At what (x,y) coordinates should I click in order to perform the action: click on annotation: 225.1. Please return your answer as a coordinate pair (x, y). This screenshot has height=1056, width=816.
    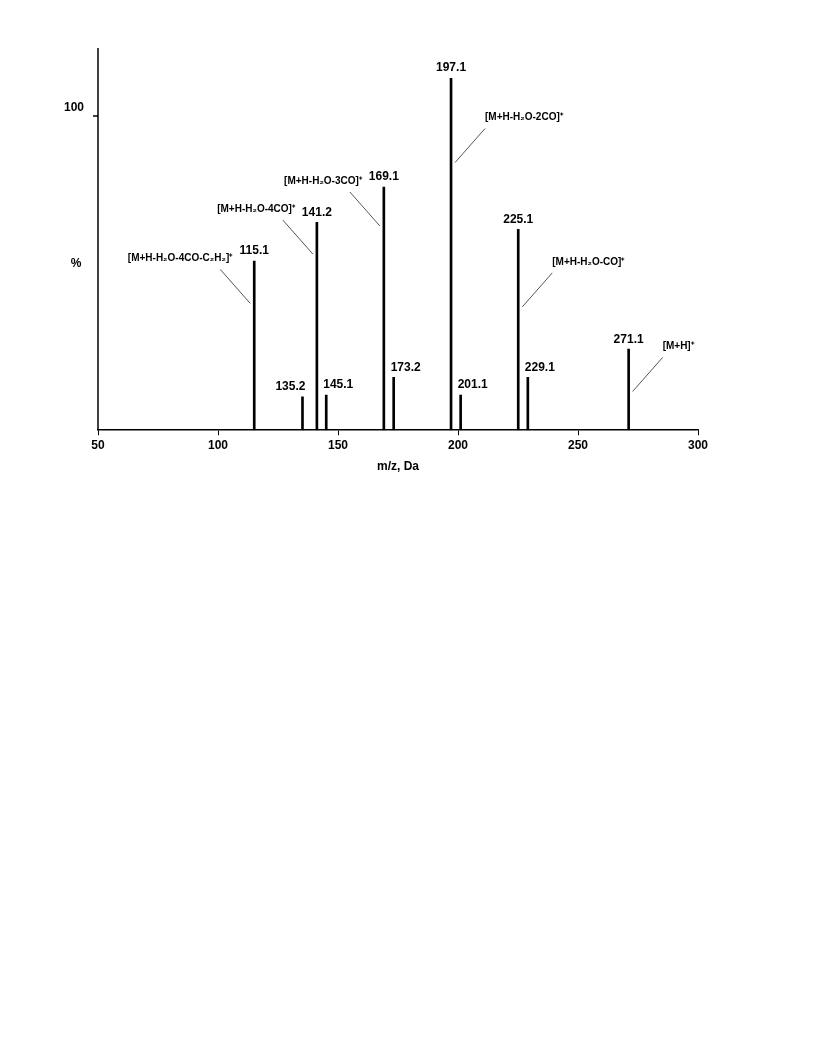
    Looking at the image, I should click on (518, 218).